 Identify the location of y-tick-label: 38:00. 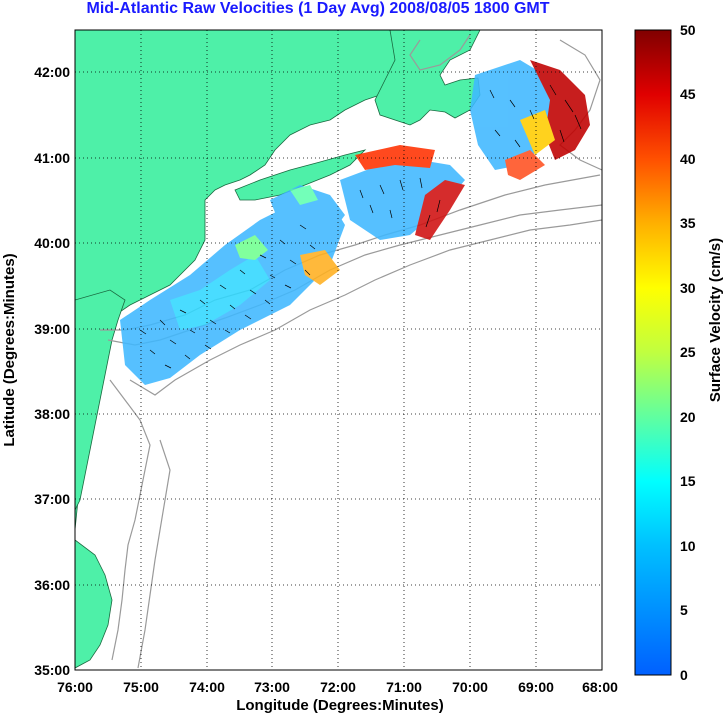
(52, 414).